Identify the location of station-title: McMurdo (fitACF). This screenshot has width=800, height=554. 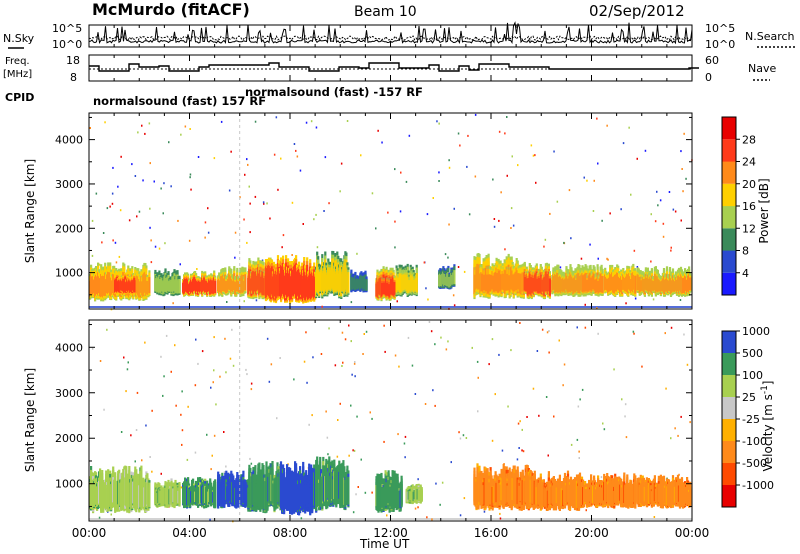
(171, 9).